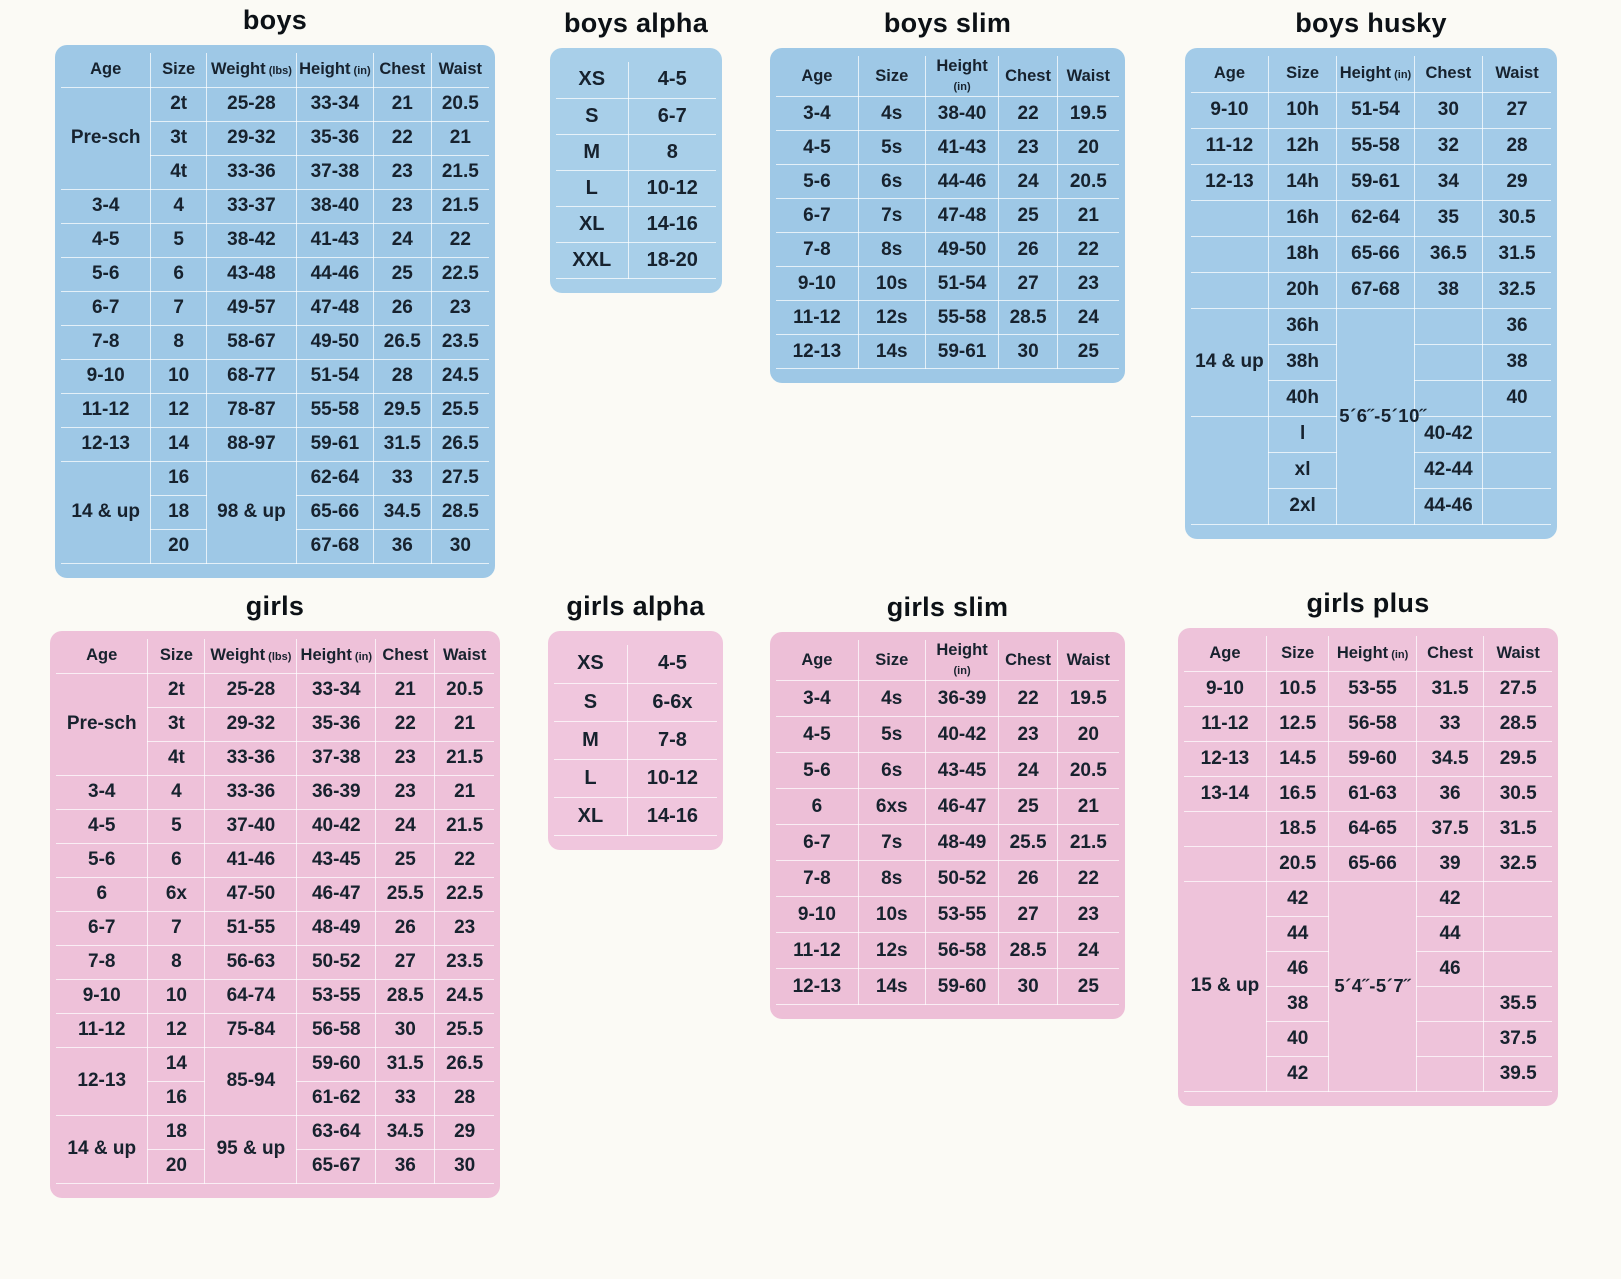  I want to click on table-cell: L, so click(591, 778).